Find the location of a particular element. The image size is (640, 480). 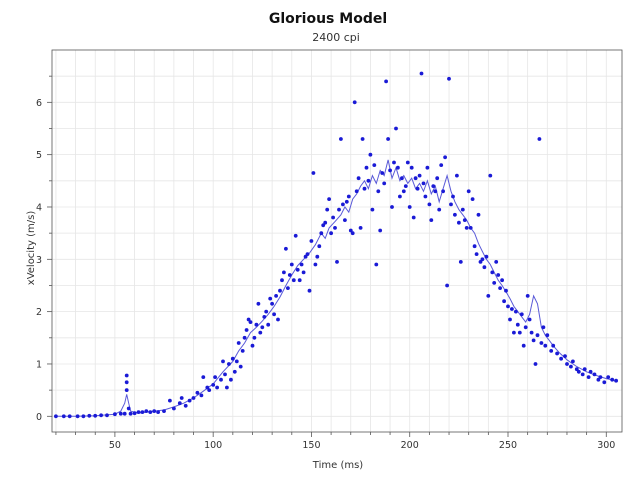

x-tick-label: 150 is located at coordinates (311, 445).